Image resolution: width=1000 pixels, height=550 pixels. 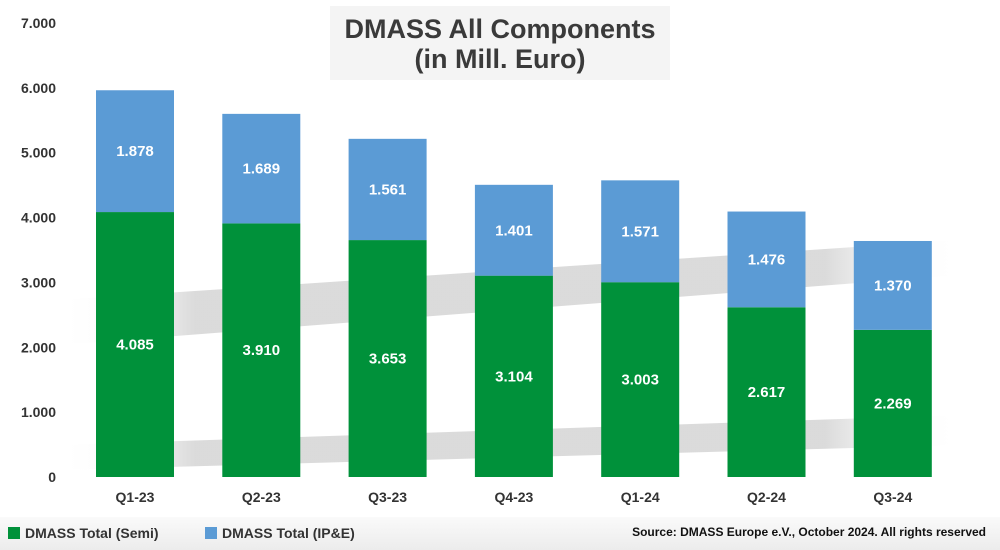 I want to click on x-axis: Q1-23 Q2-23 Q3-23 Q4-23 Q1-24 Q2-24 Q3-24, so click(x=514, y=497).